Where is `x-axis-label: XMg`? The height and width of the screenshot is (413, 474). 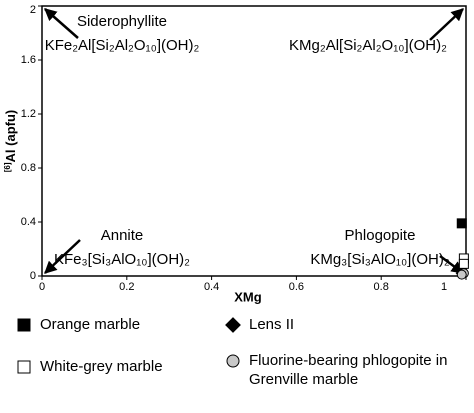 x-axis-label: XMg is located at coordinates (248, 296).